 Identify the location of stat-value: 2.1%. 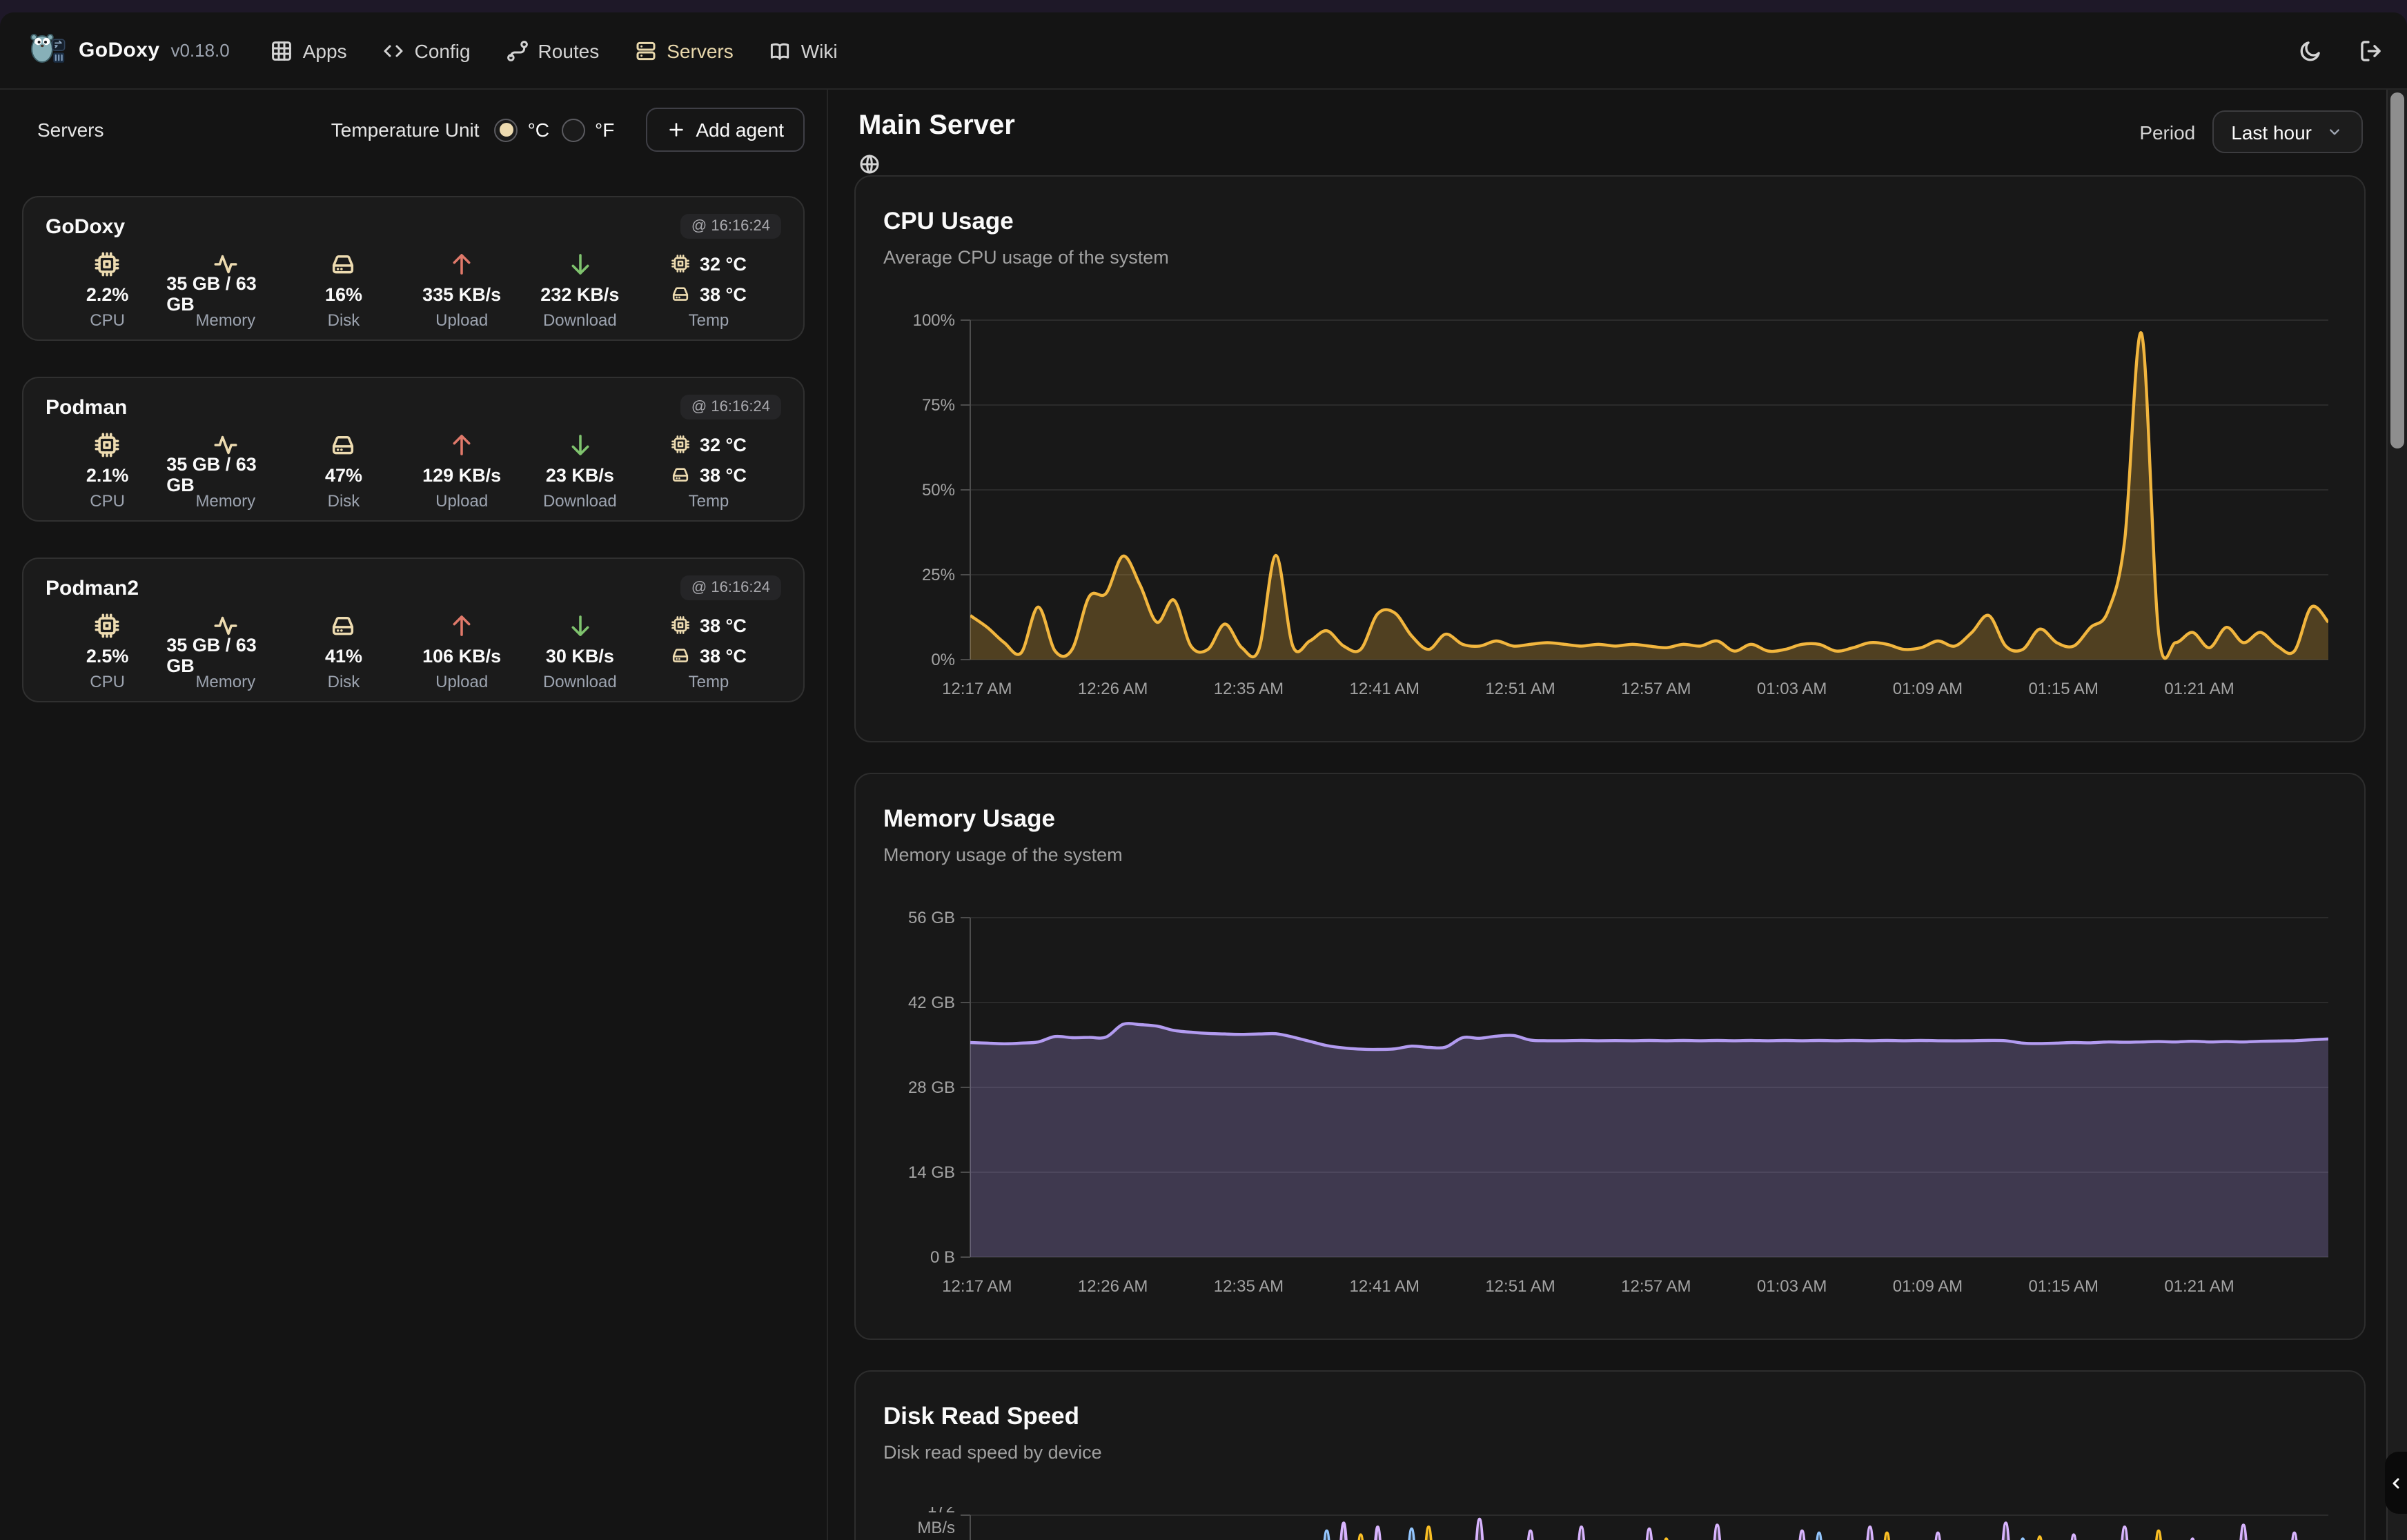
(108, 474).